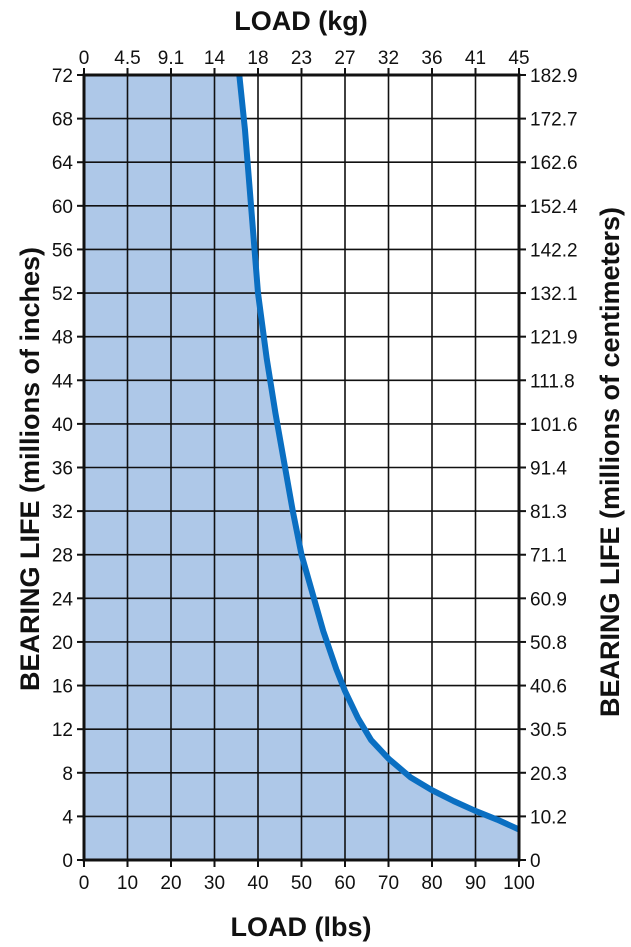 This screenshot has height=947, width=631. Describe the element at coordinates (301, 58) in the screenshot. I see `x-top-tick-label: 23` at that location.